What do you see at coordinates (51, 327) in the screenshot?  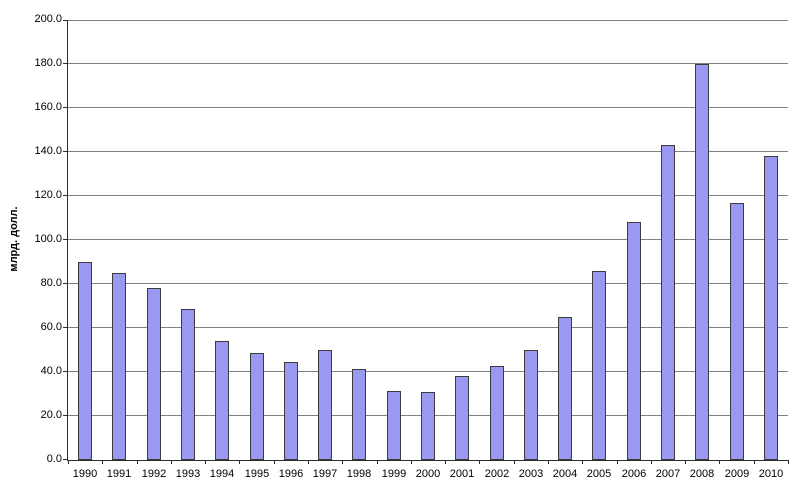 I see `y-tick-label-60: 60.0` at bounding box center [51, 327].